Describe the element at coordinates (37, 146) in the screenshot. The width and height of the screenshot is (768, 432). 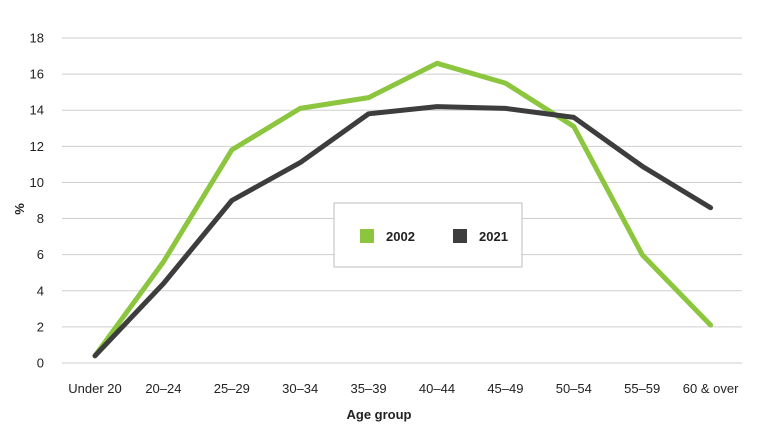
I see `y-tick-label: 12` at that location.